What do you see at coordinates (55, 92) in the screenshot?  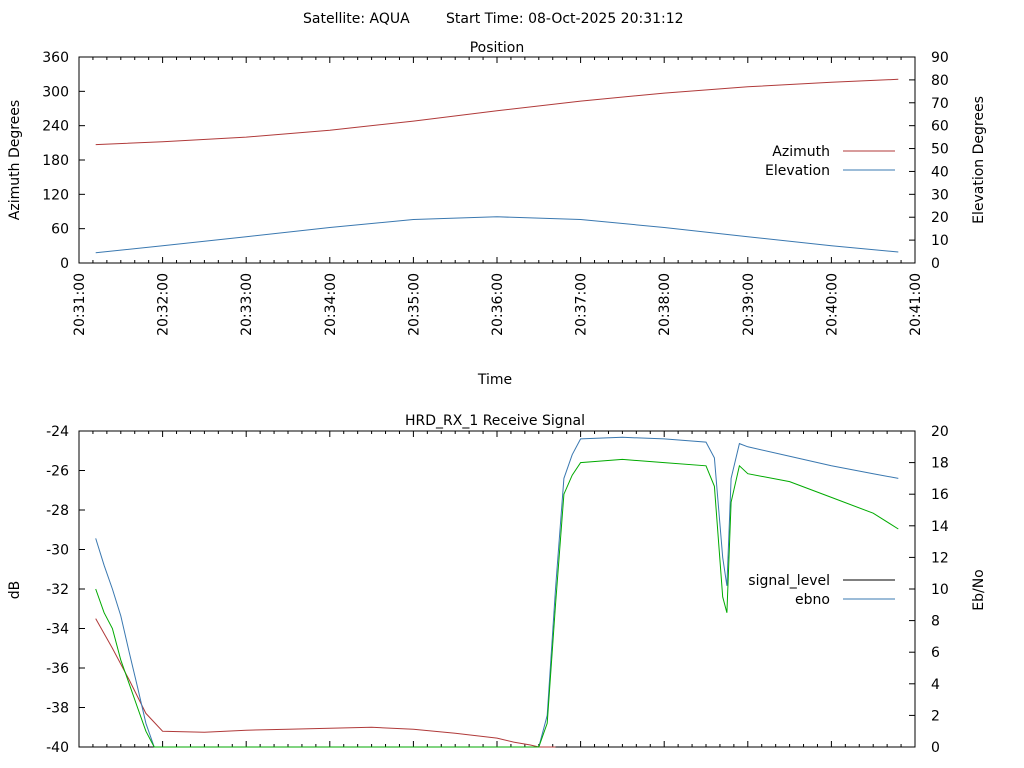 I see `y-tick-label: 300` at bounding box center [55, 92].